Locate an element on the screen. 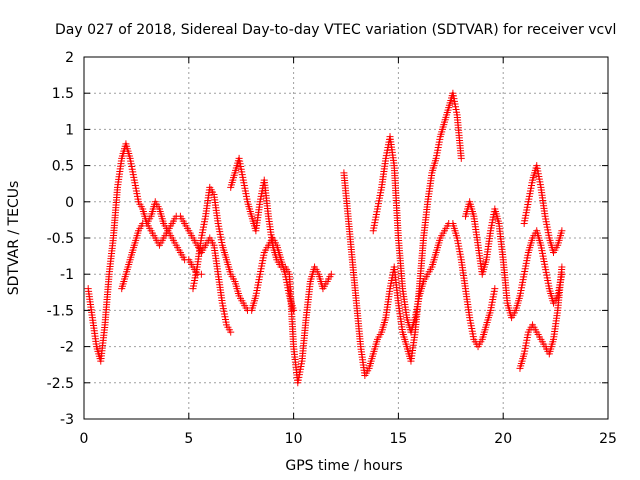 The image size is (640, 480). y-tick-label: -1 is located at coordinates (67, 275).